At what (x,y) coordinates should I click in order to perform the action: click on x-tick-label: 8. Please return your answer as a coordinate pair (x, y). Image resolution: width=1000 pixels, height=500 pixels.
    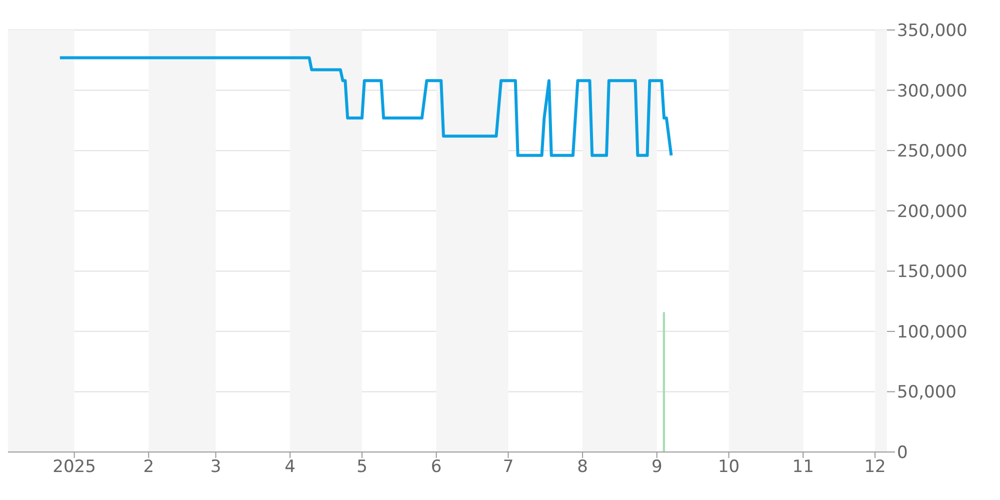
    Looking at the image, I should click on (582, 467).